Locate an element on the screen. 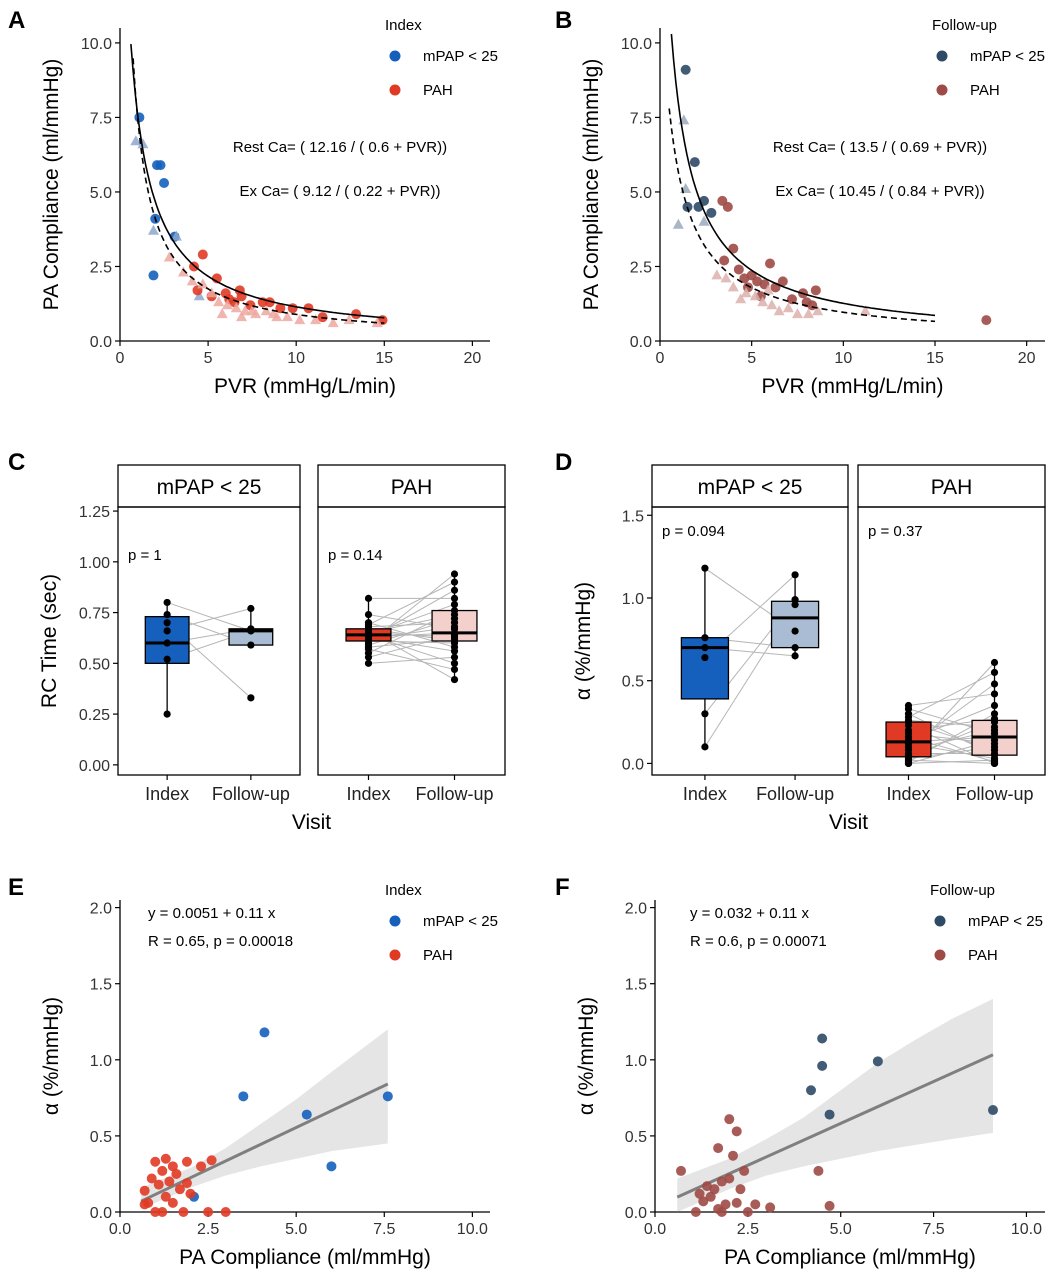 Image resolution: width=1052 pixels, height=1280 pixels. y-tick-label: 1.0 is located at coordinates (636, 1061).